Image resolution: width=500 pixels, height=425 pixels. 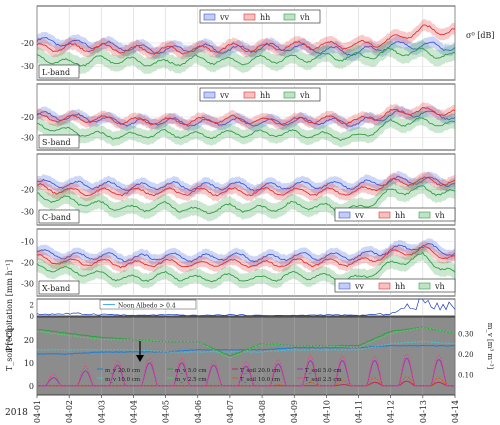 I want to click on panel-label: X-band, so click(x=59, y=287).